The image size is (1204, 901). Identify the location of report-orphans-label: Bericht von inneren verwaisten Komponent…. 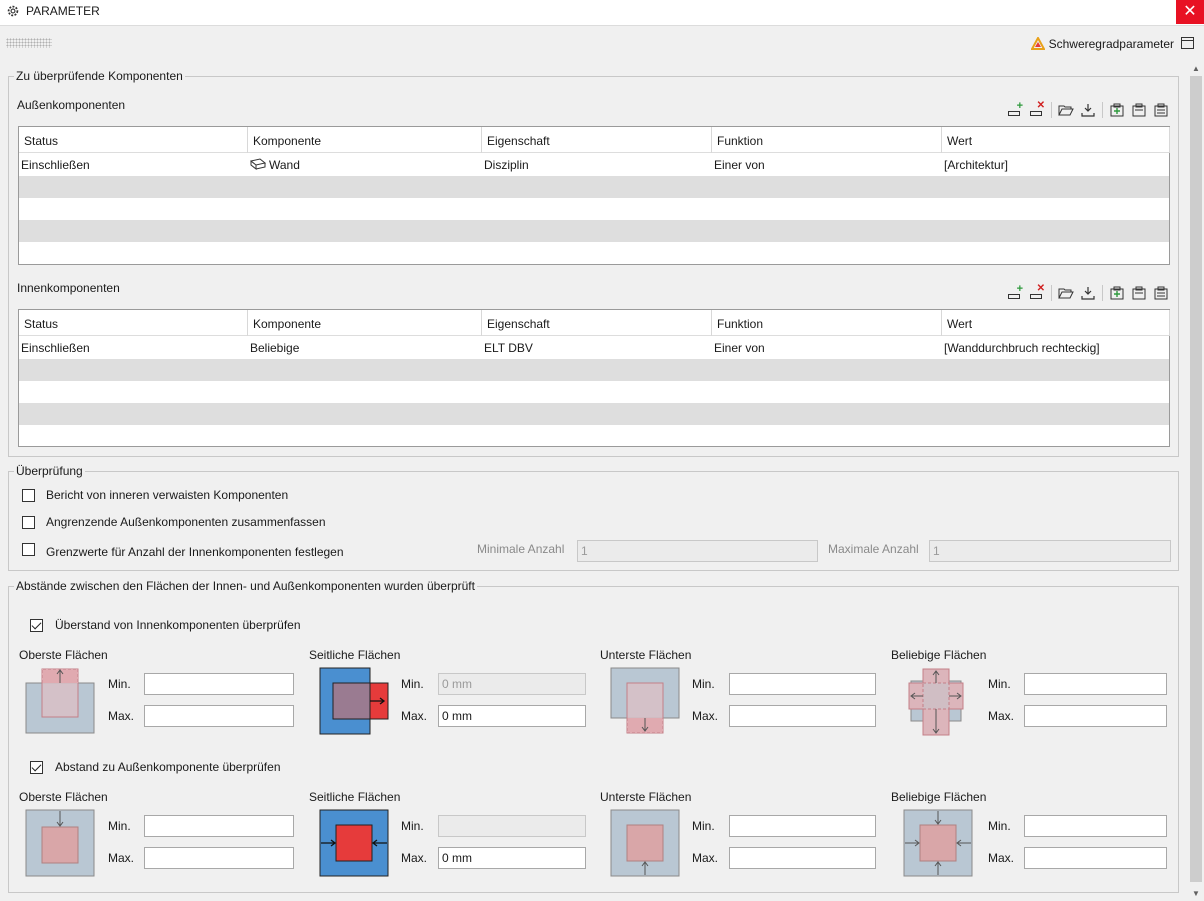
(167, 495).